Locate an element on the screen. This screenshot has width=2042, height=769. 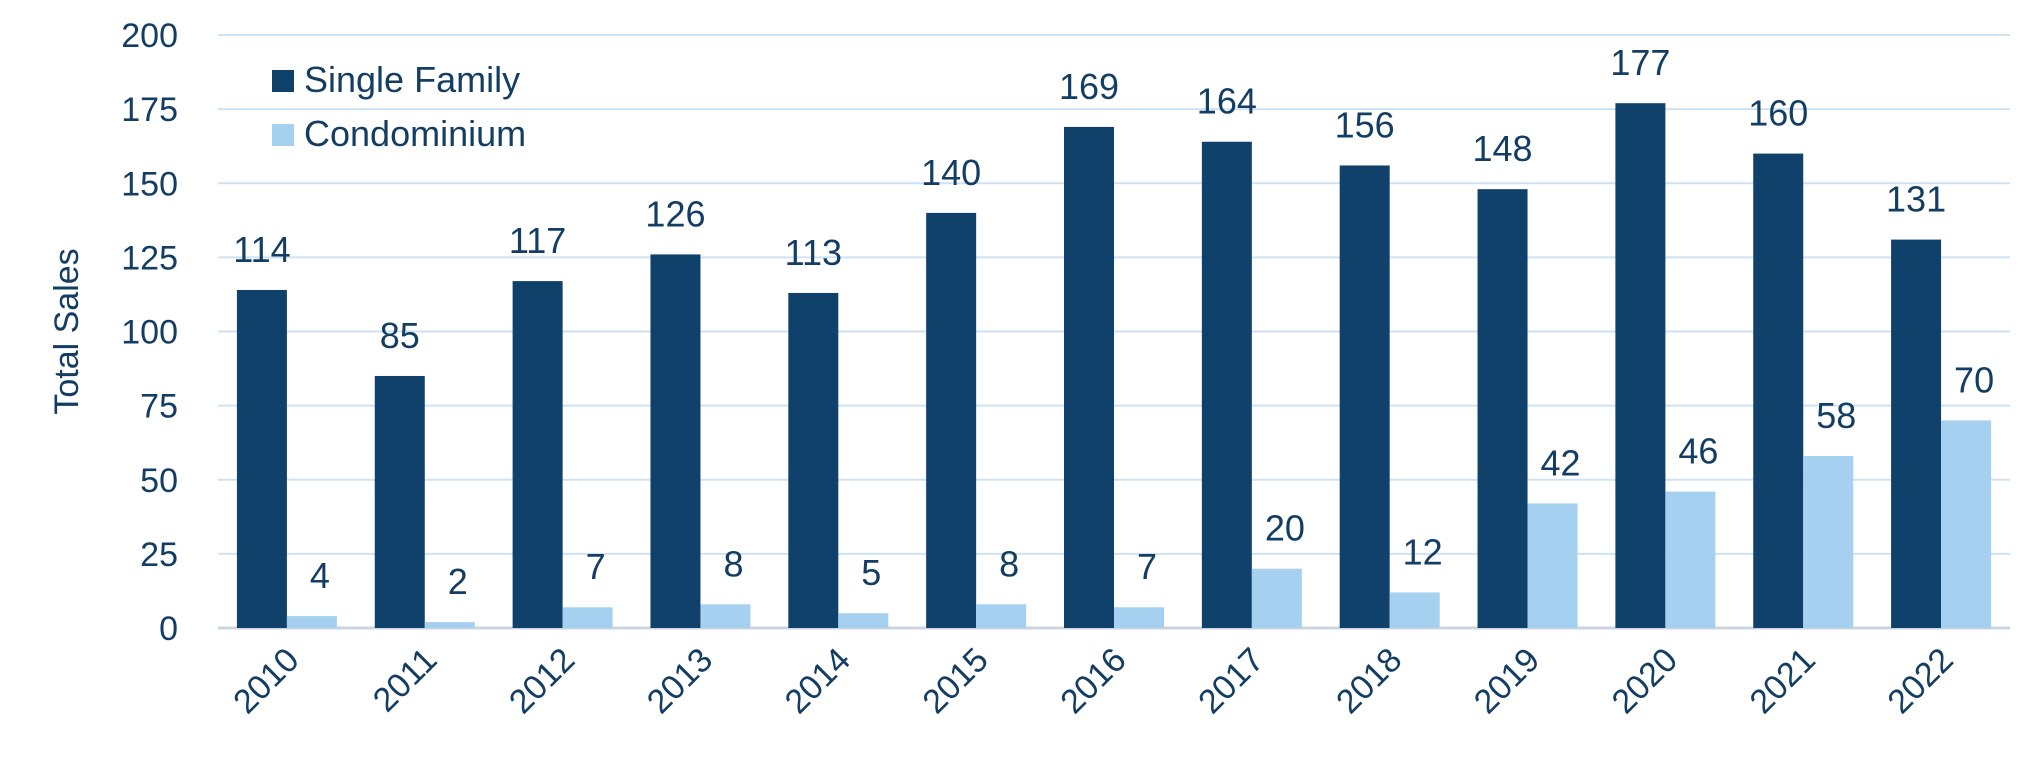
bar-condominium-2012 is located at coordinates (587, 617).